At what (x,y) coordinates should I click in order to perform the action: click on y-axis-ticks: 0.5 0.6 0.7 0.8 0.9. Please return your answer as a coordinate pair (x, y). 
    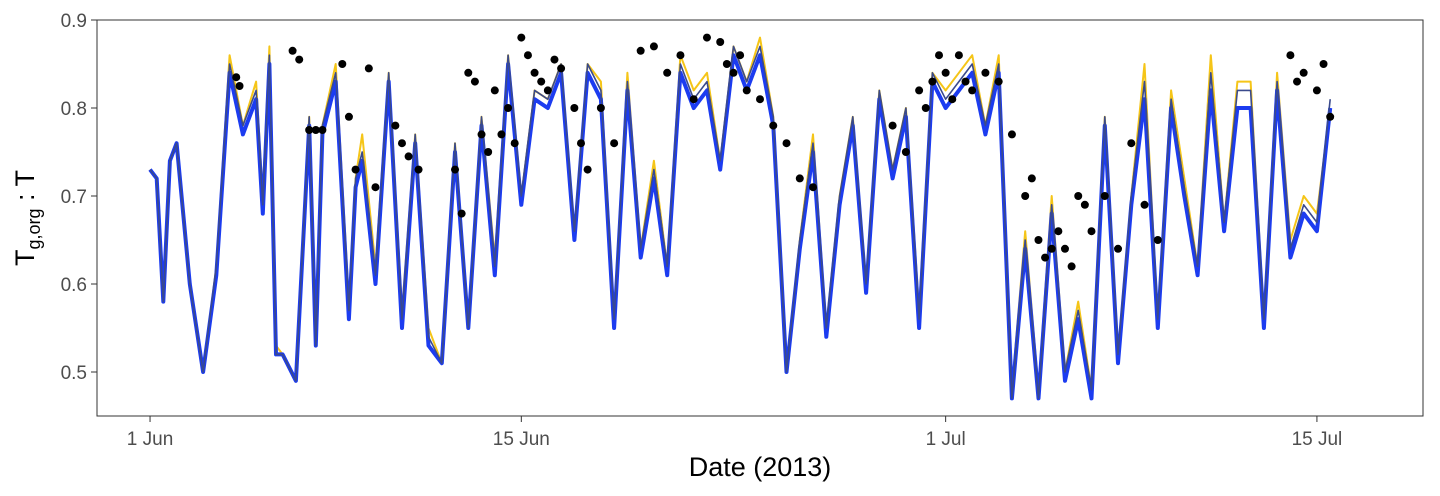
    Looking at the image, I should click on (79, 197).